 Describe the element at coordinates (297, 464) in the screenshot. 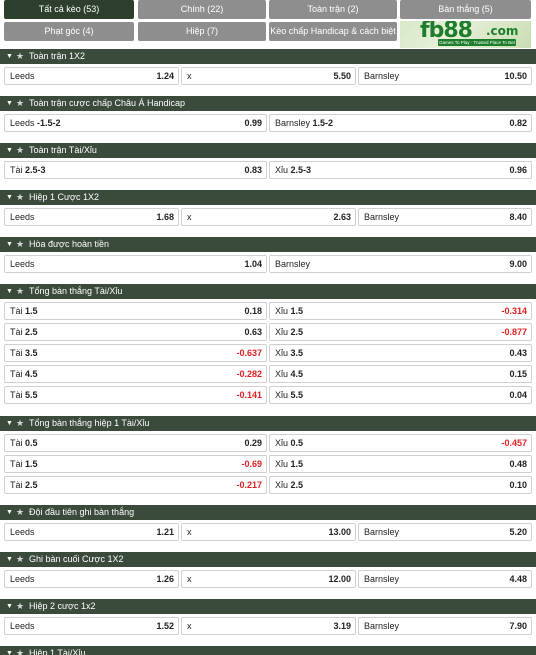

I see `handicap-line: 1.5` at that location.